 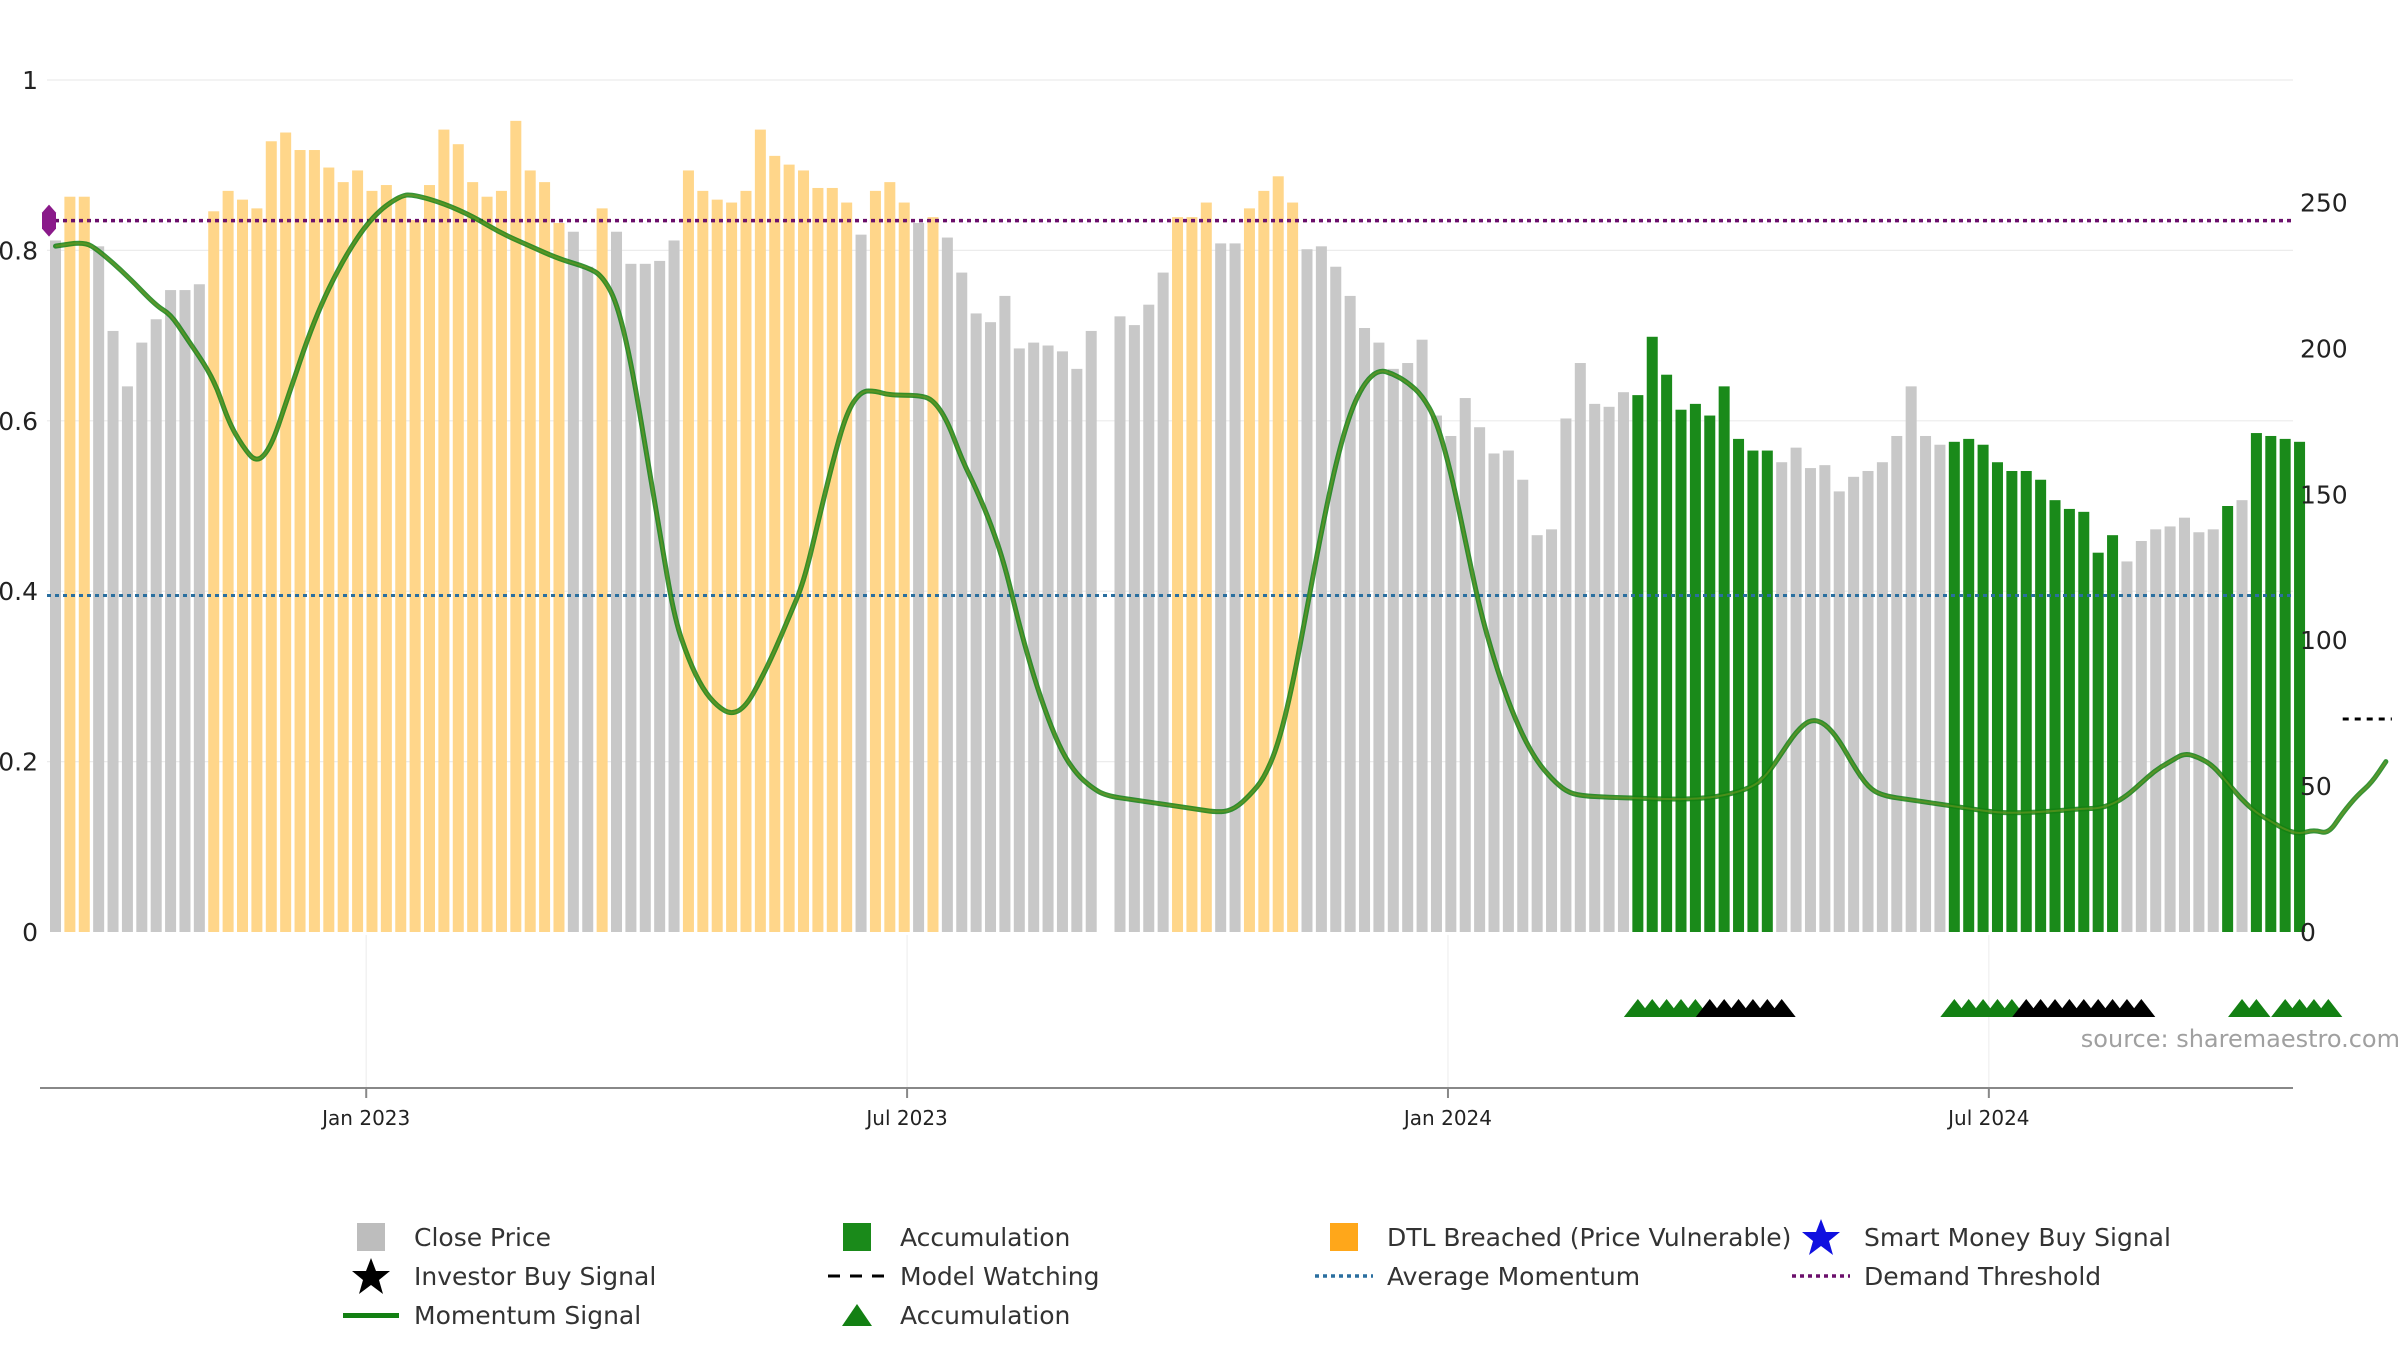 I want to click on right-axis-tick-label: 0, so click(x=2308, y=932).